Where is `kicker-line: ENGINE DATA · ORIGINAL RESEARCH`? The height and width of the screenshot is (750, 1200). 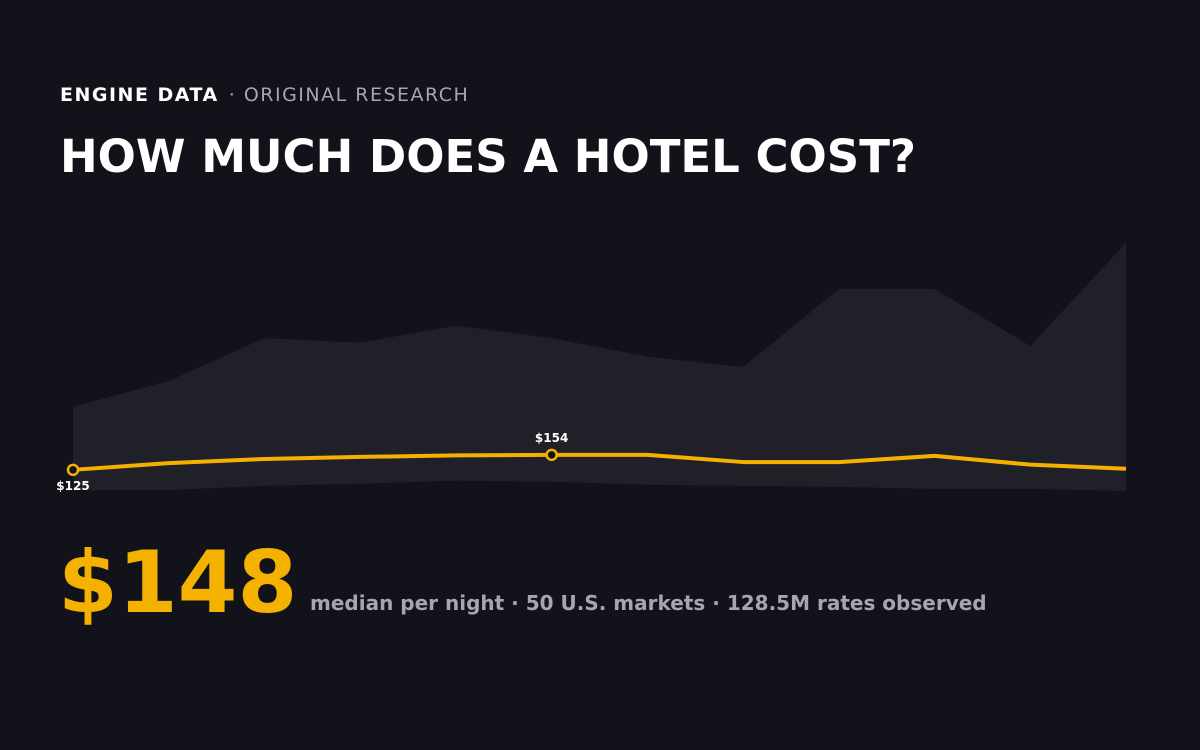
kicker-line: ENGINE DATA · ORIGINAL RESEARCH is located at coordinates (264, 95).